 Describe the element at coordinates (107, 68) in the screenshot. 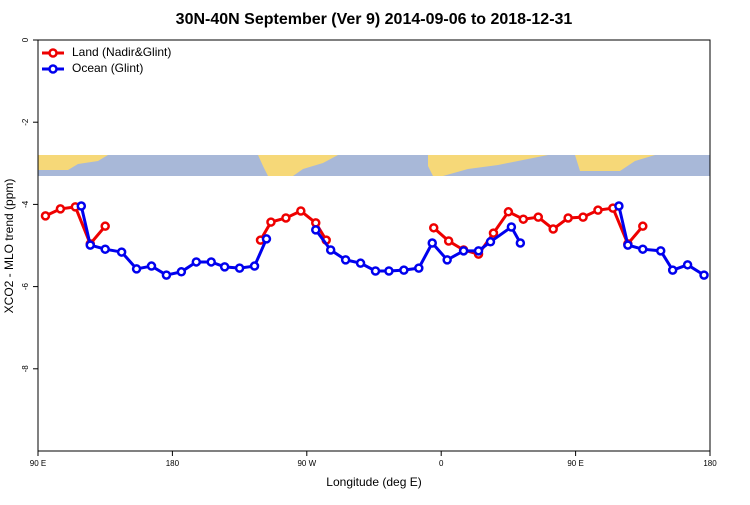

I see `legend-label: Ocean (Glint)` at that location.